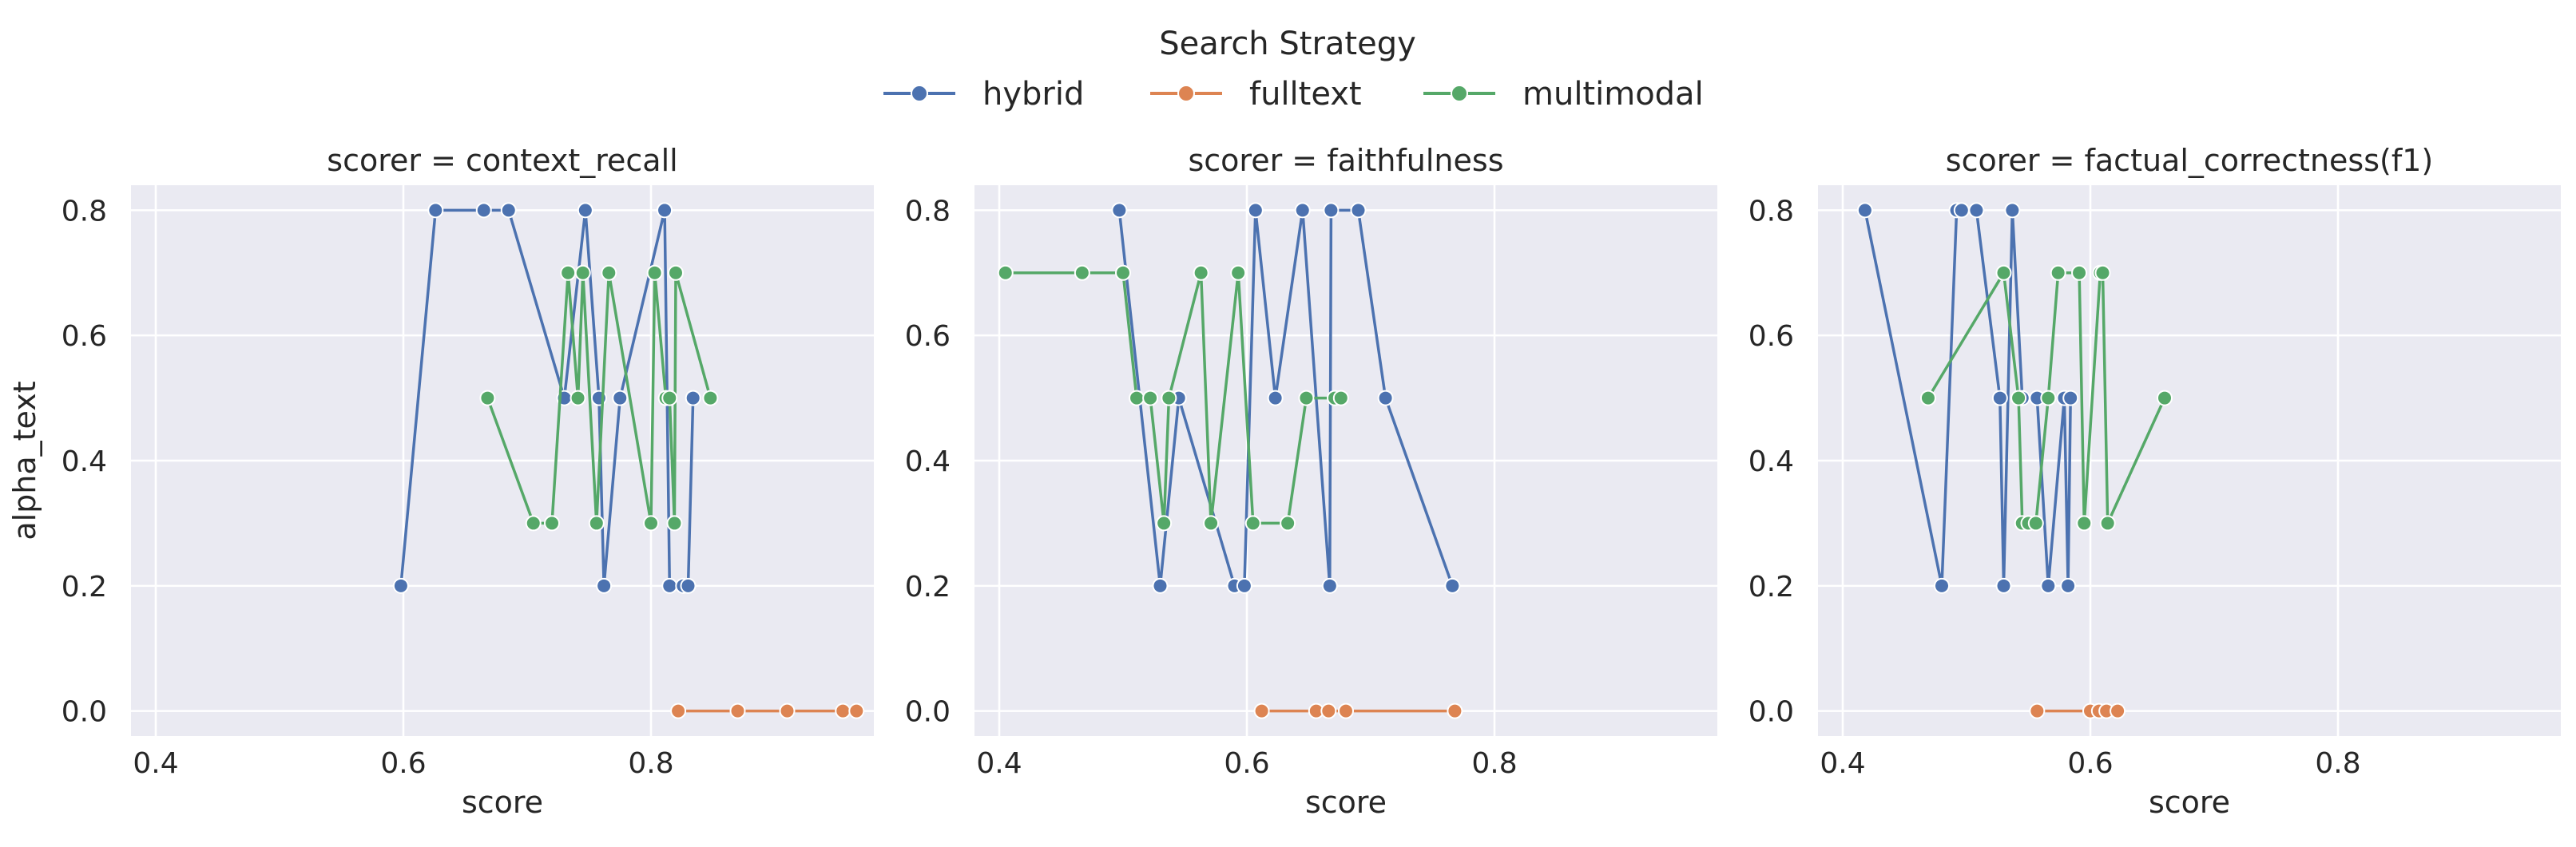  Describe the element at coordinates (919, 93) in the screenshot. I see `legend-marker-hybrid` at that location.